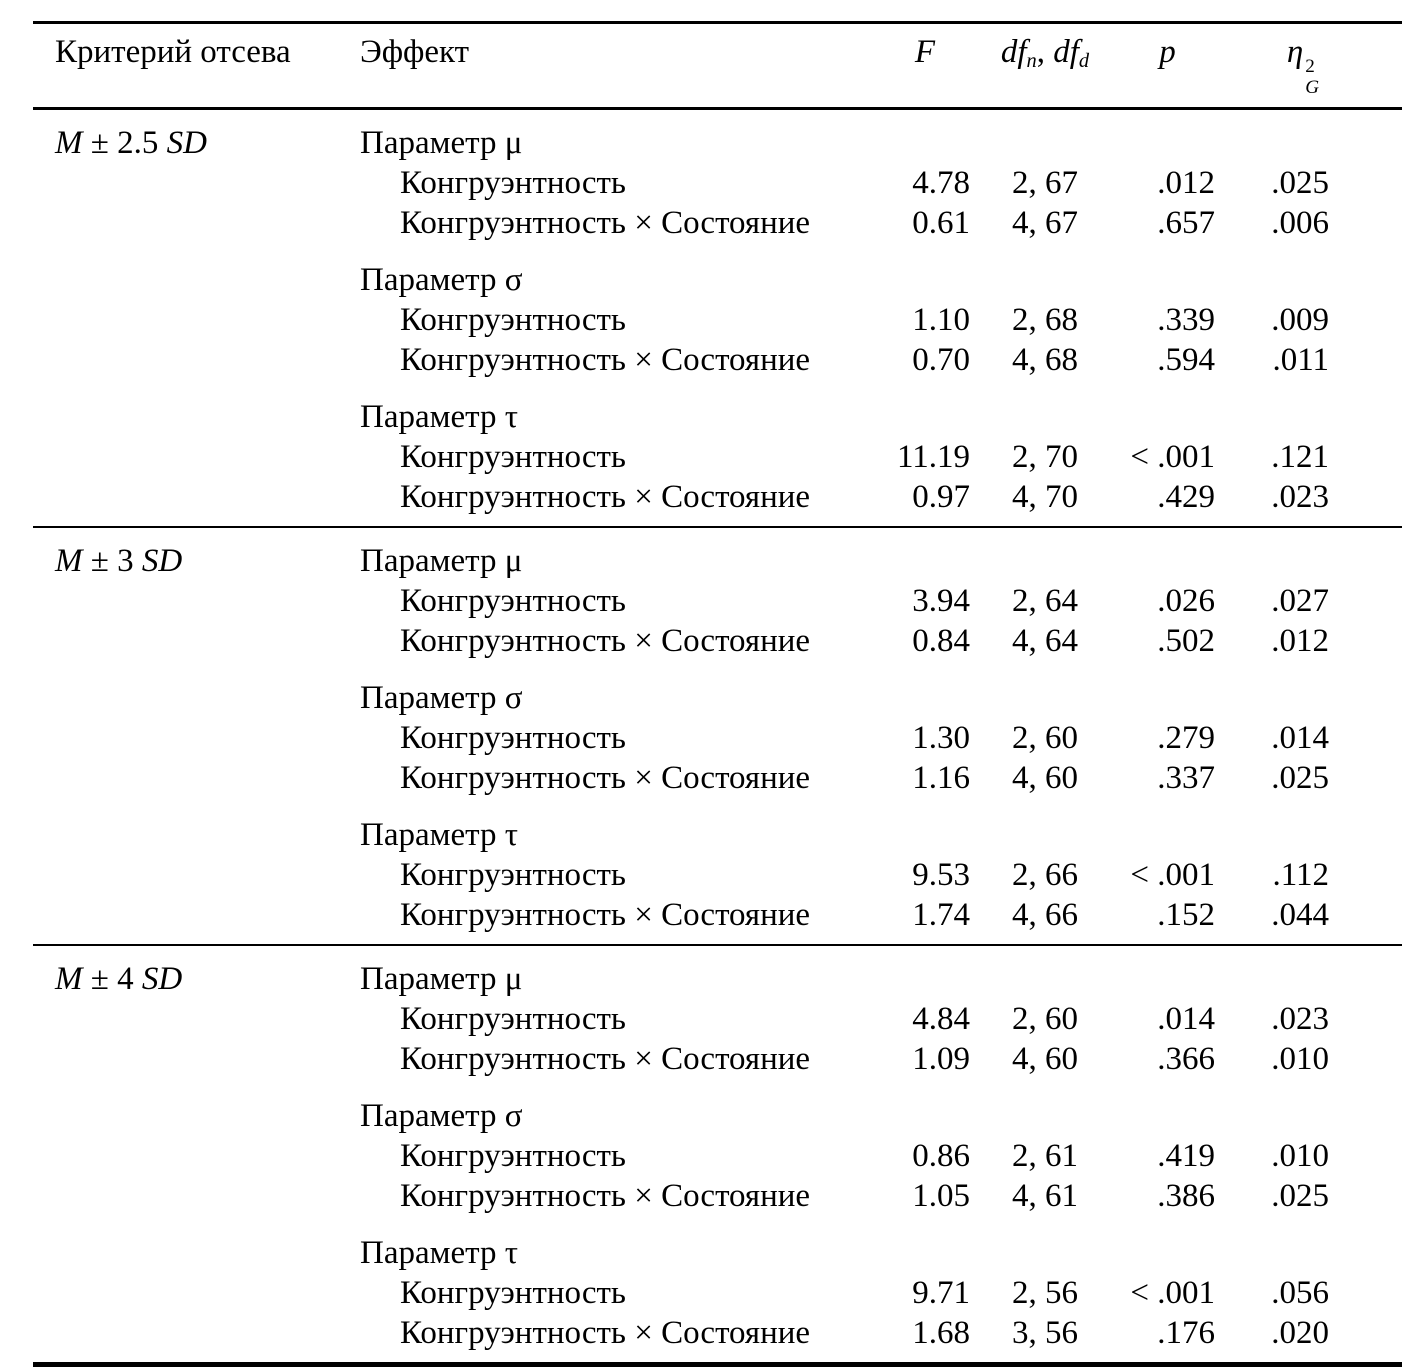  Describe the element at coordinates (1300, 1333) in the screenshot. I see `eta-squared-value: .020` at that location.